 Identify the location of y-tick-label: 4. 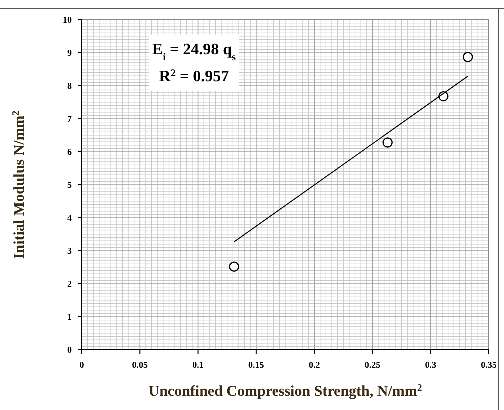
(70, 218).